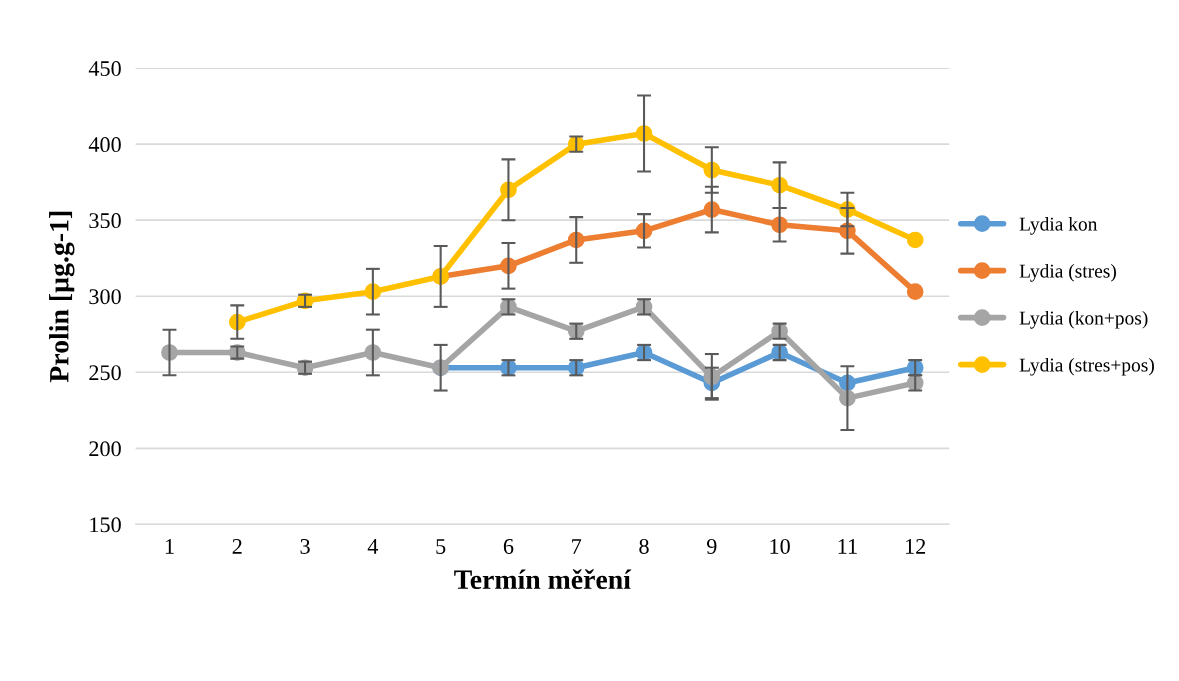 The width and height of the screenshot is (1179, 681). Describe the element at coordinates (305, 546) in the screenshot. I see `x-tick-label: 3` at that location.